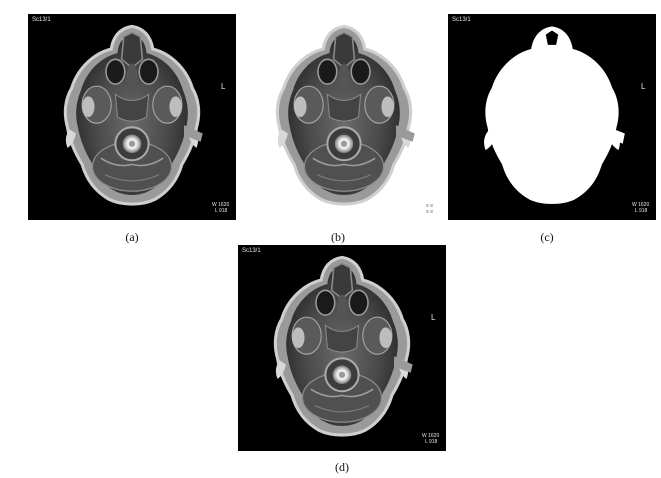  What do you see at coordinates (338, 237) in the screenshot?
I see `caption-b: (b)` at bounding box center [338, 237].